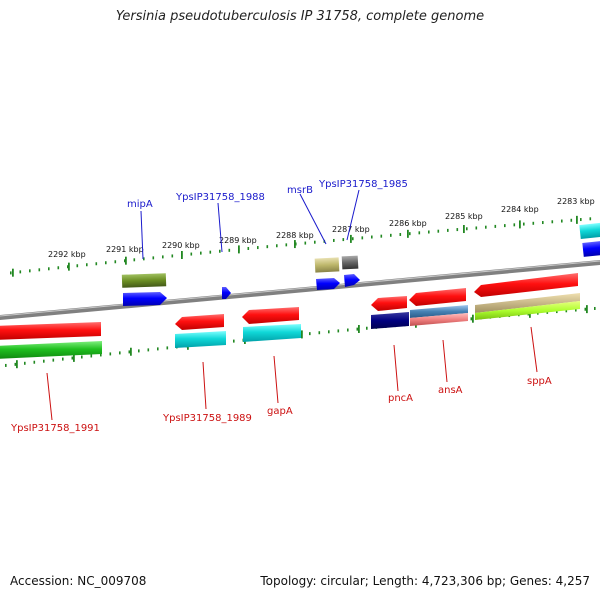  Describe the element at coordinates (207, 418) in the screenshot. I see `label-YpsIP31758_1989: YpsIP31758_1989` at that location.